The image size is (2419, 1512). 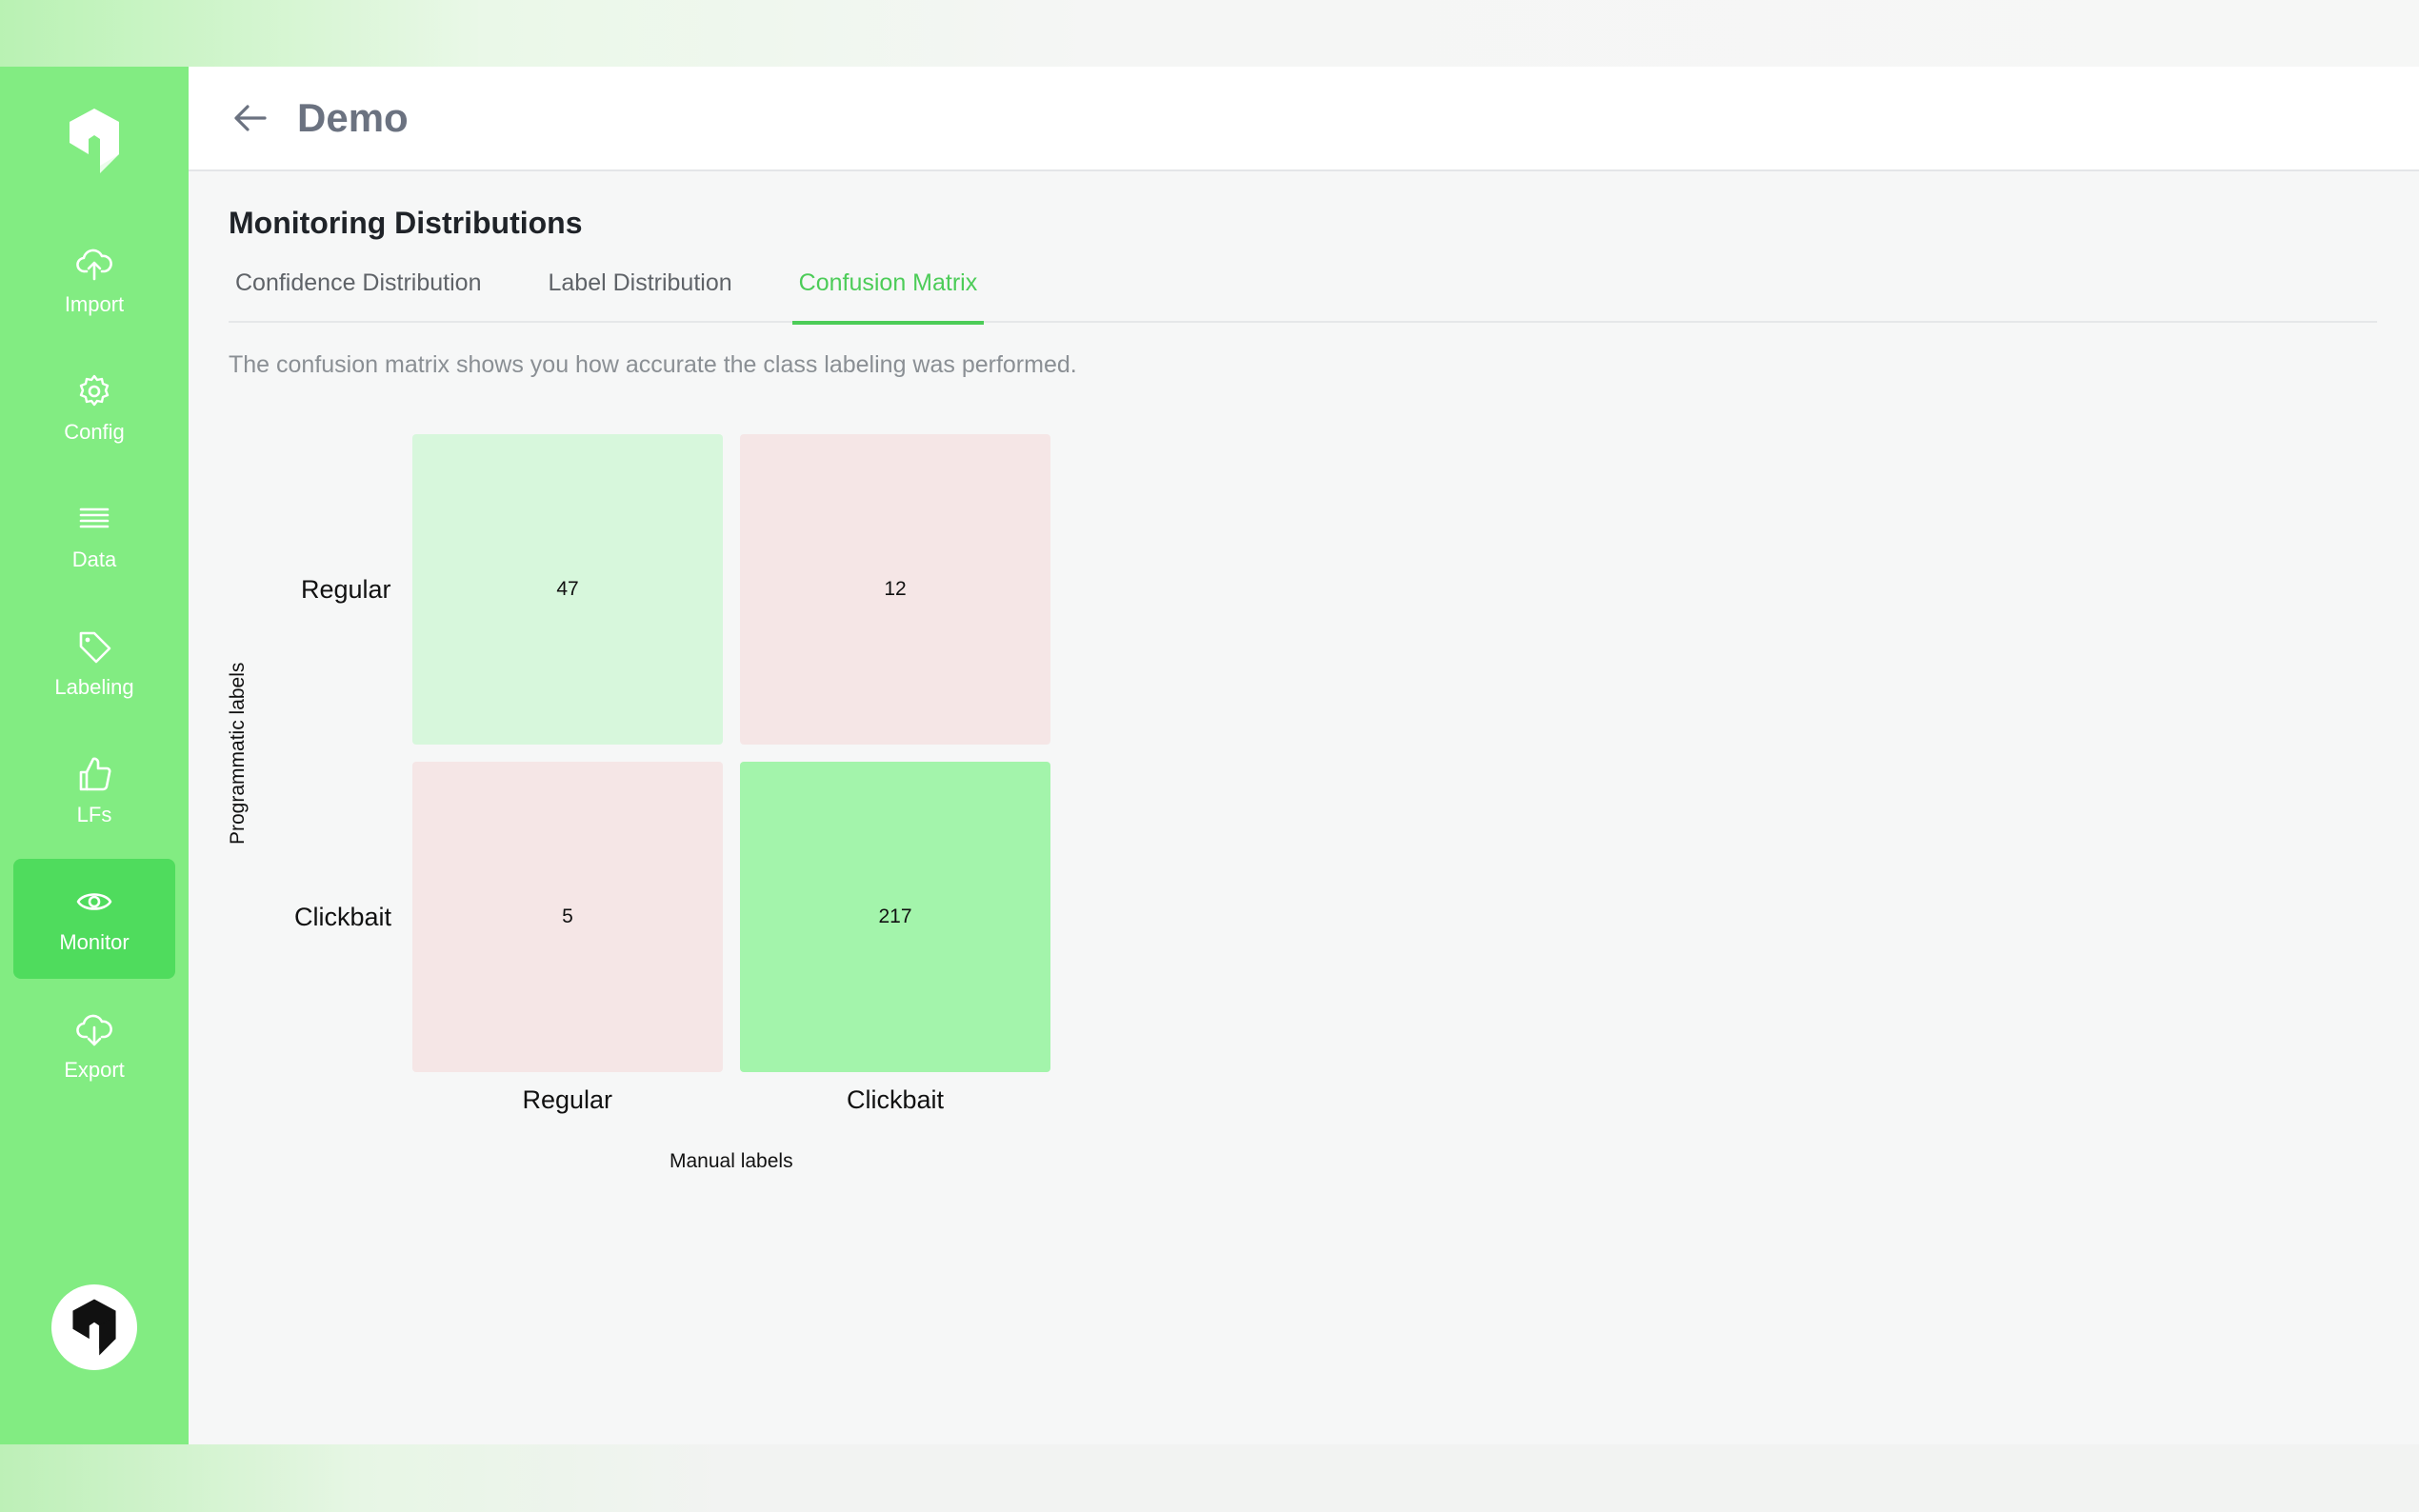 What do you see at coordinates (94, 408) in the screenshot?
I see `sidebar-item-config: Config` at bounding box center [94, 408].